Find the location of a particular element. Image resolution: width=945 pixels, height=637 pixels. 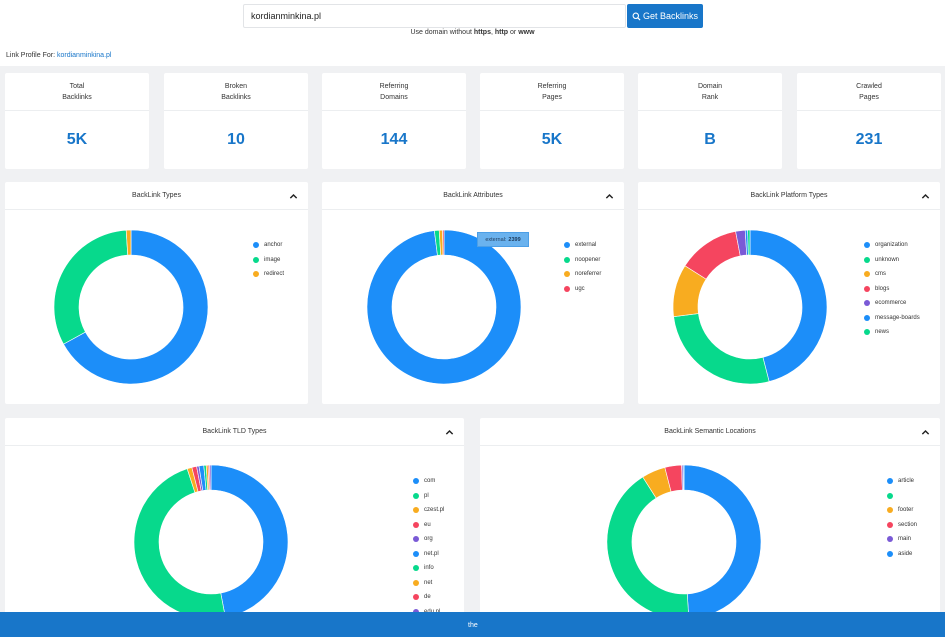

hint-https: https is located at coordinates (482, 32).